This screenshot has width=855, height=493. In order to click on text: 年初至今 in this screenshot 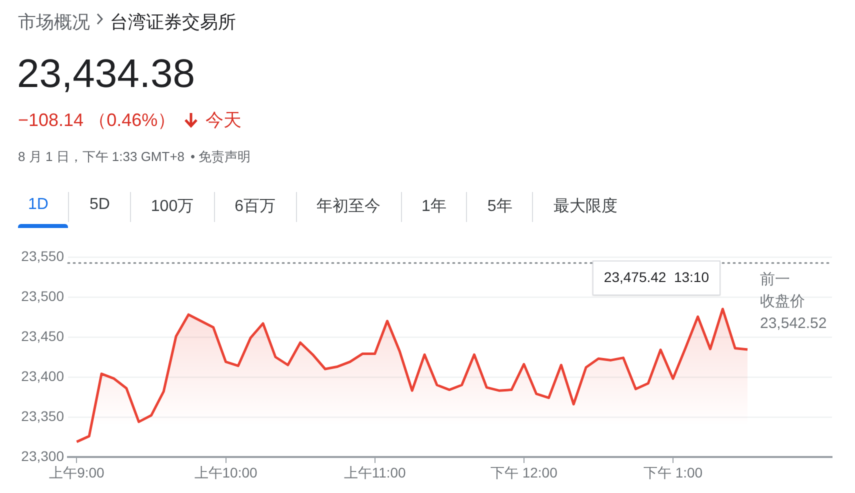, I will do `click(348, 206)`.